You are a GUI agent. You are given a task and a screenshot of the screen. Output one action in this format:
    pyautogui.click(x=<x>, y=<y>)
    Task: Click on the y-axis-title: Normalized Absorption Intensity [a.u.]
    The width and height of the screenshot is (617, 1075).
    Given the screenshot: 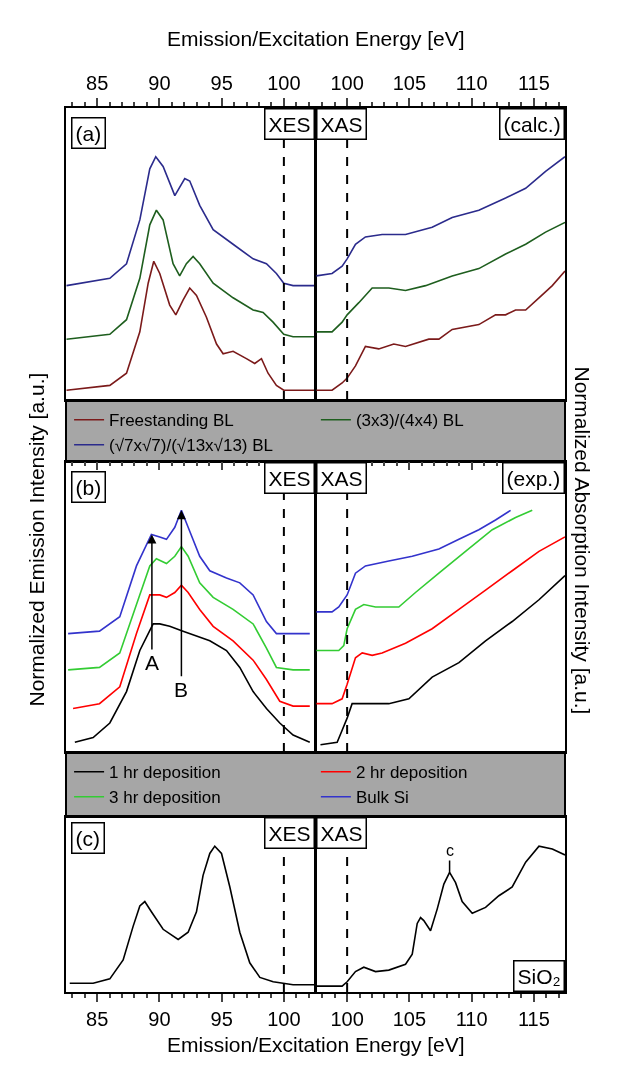 What is the action you would take?
    pyautogui.click(x=582, y=540)
    